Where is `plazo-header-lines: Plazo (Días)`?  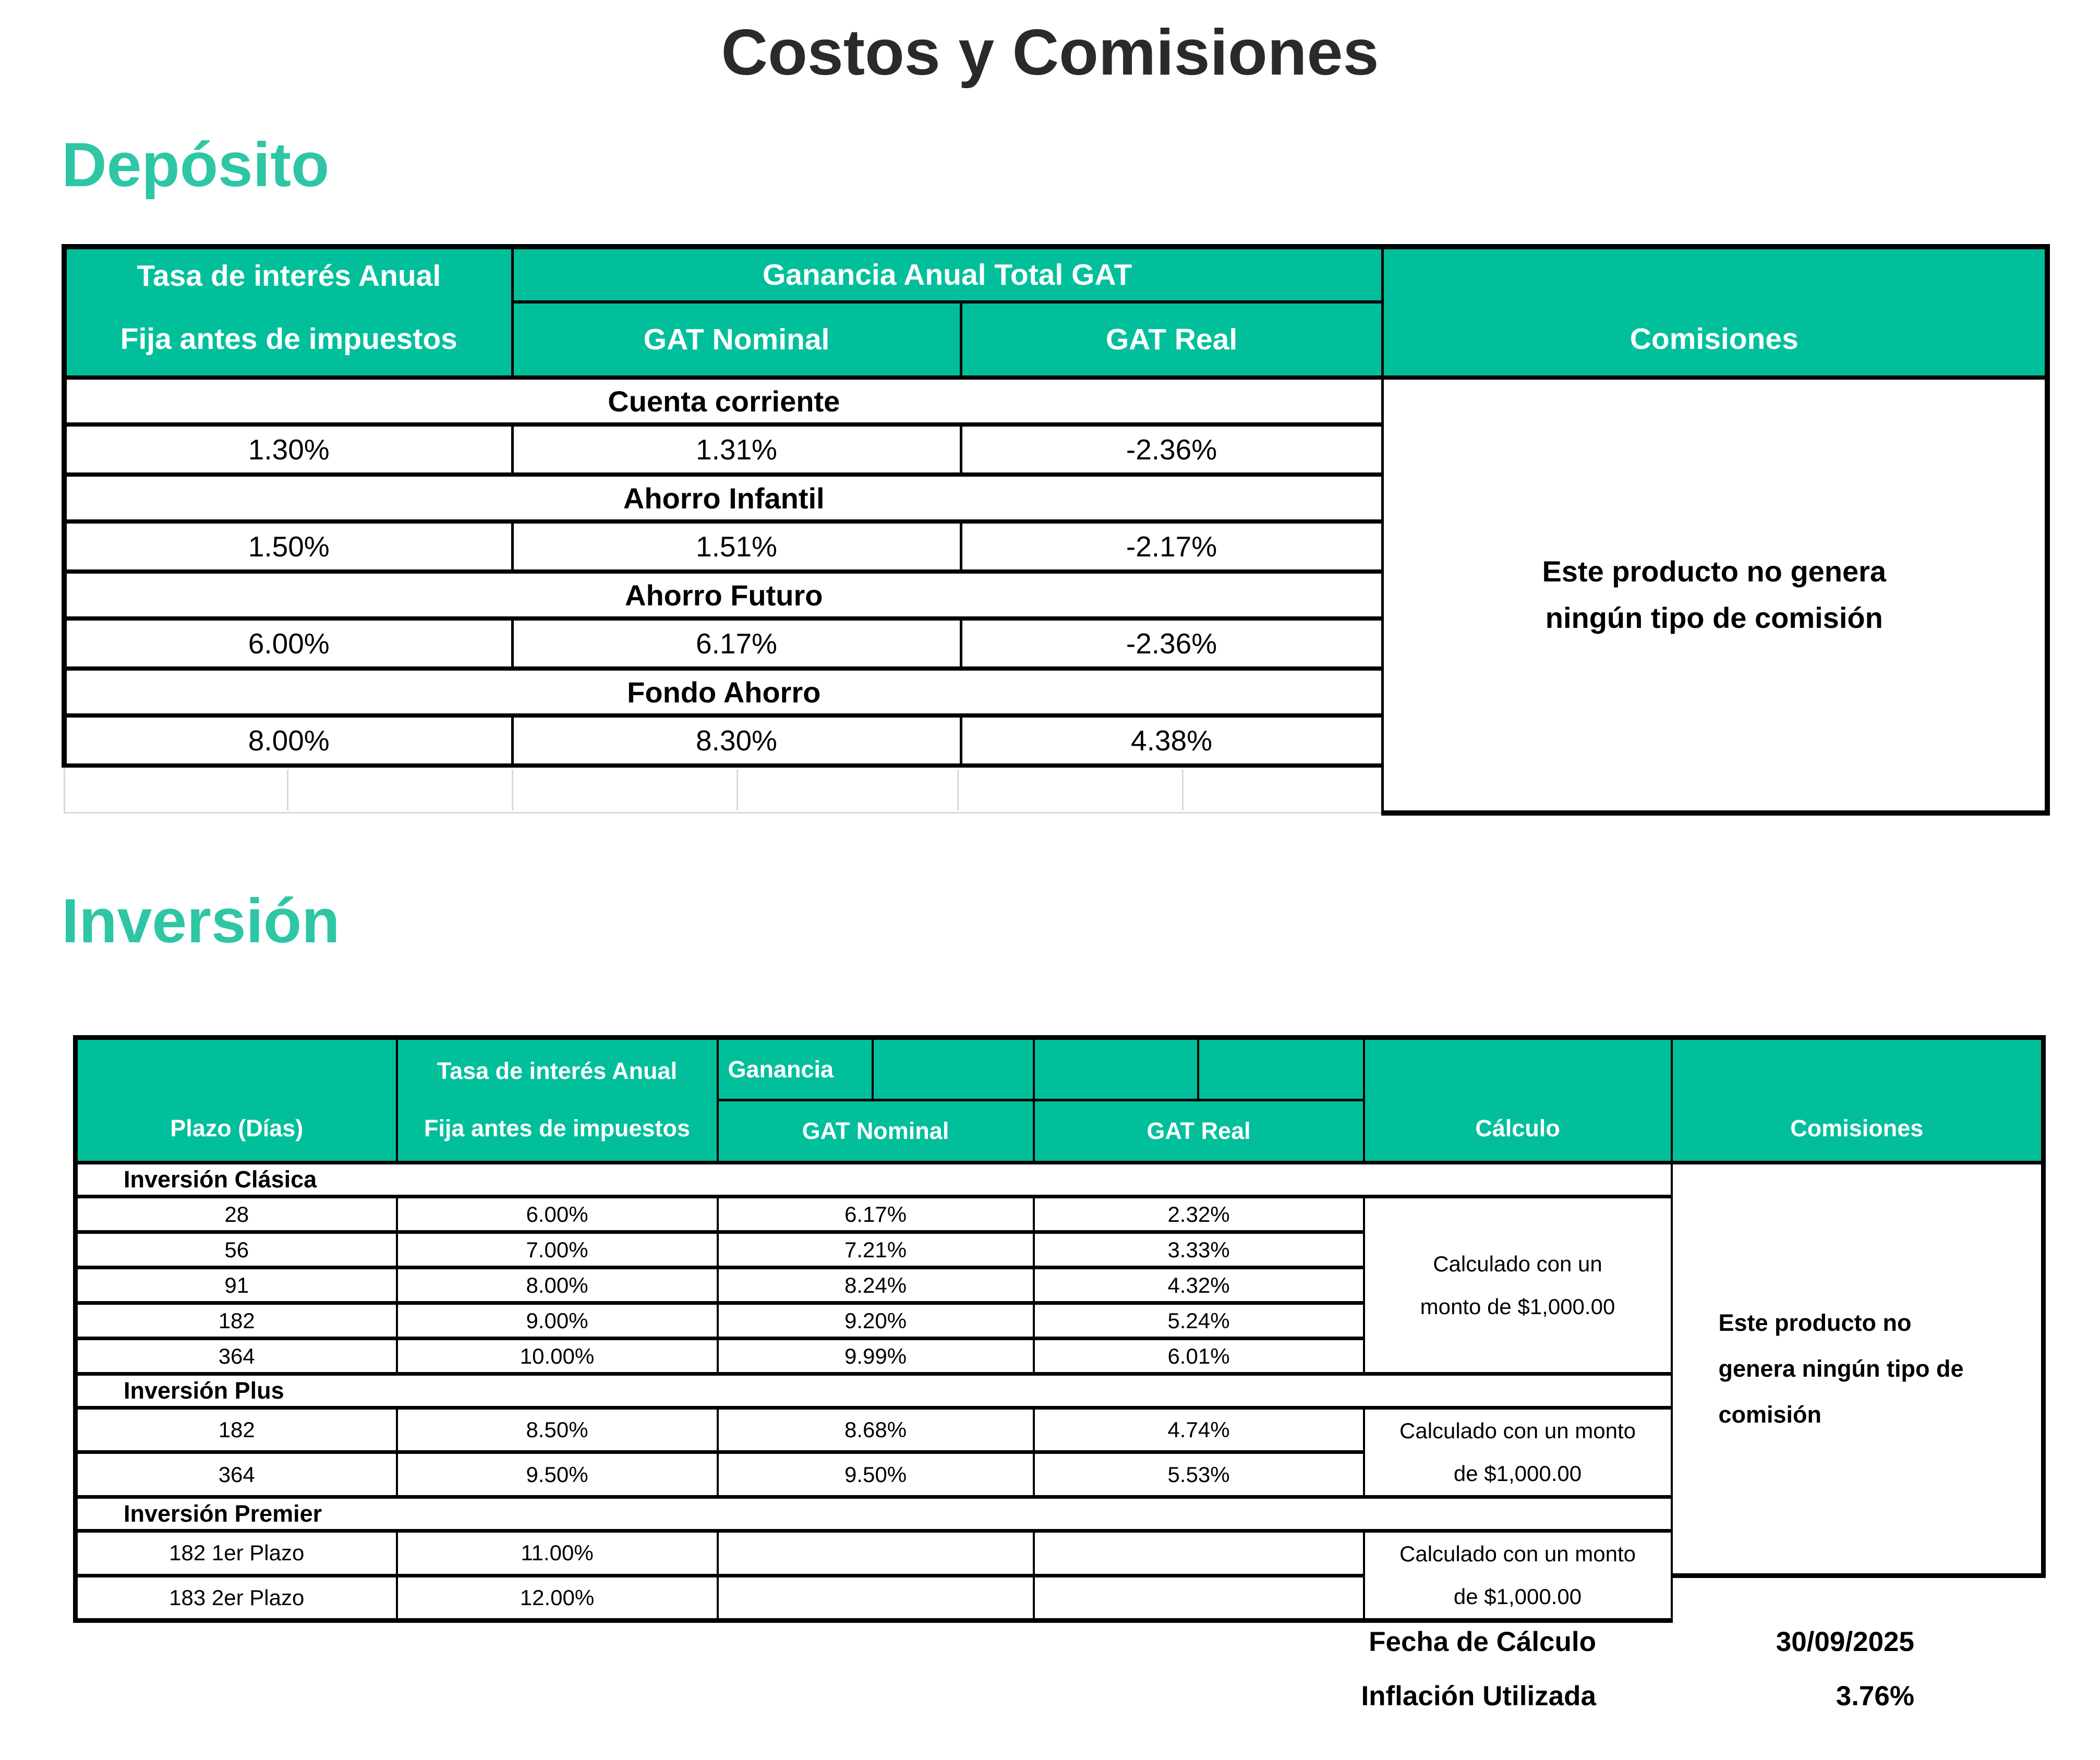 plazo-header-lines: Plazo (Días) is located at coordinates (237, 1100).